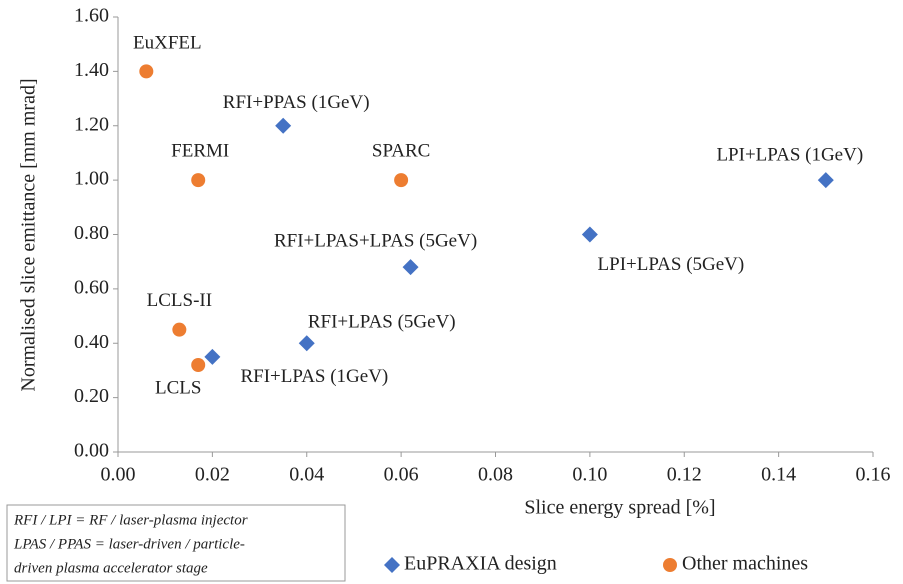  What do you see at coordinates (480, 564) in the screenshot?
I see `legend-label: EuPRAXIA design` at bounding box center [480, 564].